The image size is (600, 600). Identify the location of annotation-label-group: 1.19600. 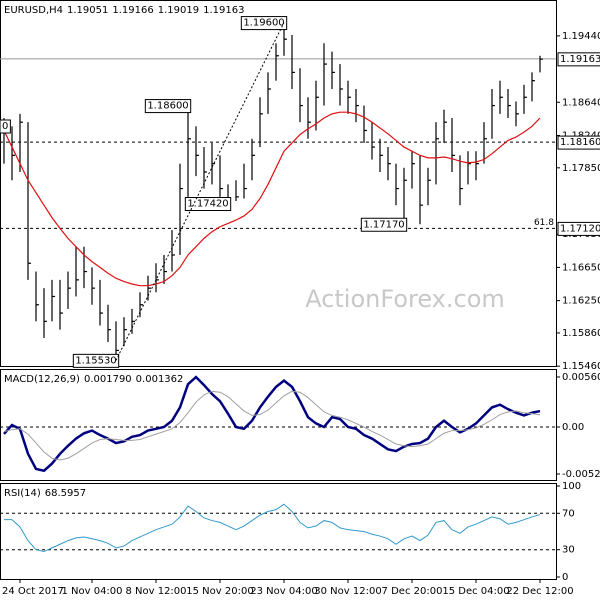
(264, 23).